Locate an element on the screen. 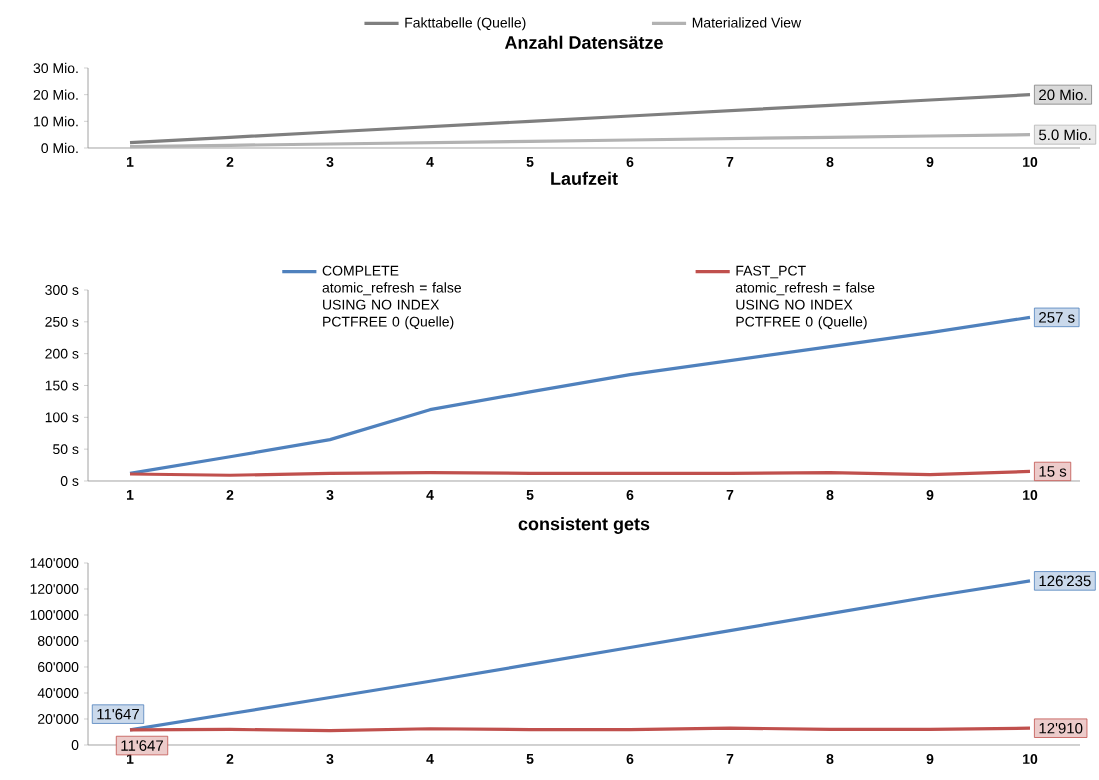 The height and width of the screenshot is (780, 1099). y-tick-label: 20 Mio. is located at coordinates (55, 94).